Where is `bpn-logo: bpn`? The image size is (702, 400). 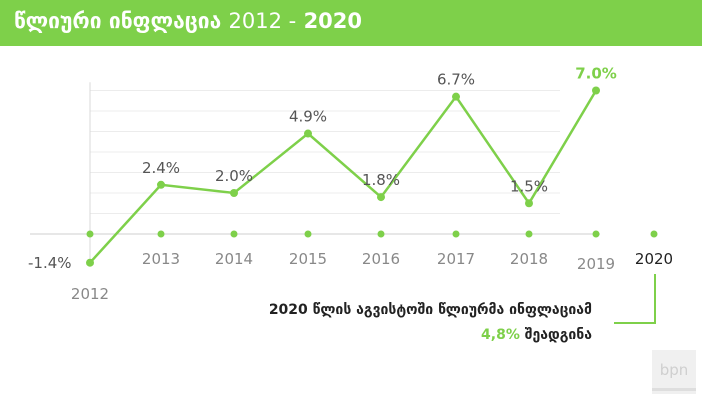
bpn-logo: bpn is located at coordinates (674, 372).